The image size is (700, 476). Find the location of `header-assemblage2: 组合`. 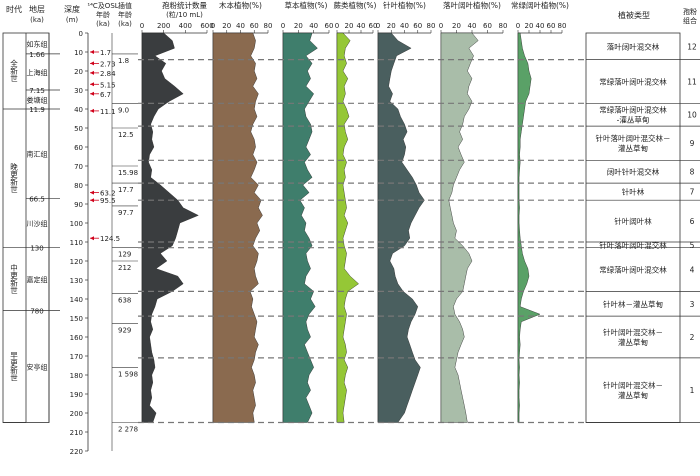

header-assemblage2: 组合 is located at coordinates (690, 20).